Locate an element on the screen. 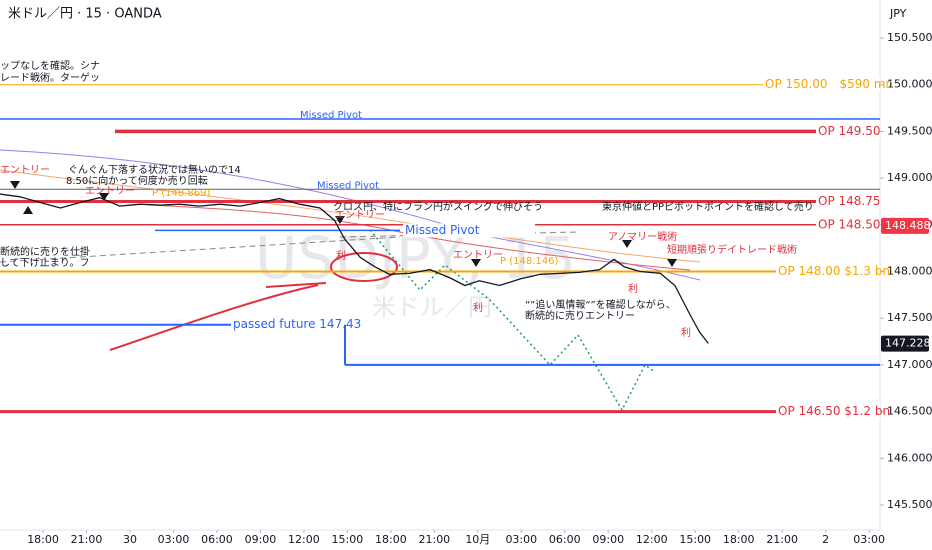 This screenshot has height=550, width=932. annotation: “”追い風情報“”を確認しながら、 is located at coordinates (600, 304).